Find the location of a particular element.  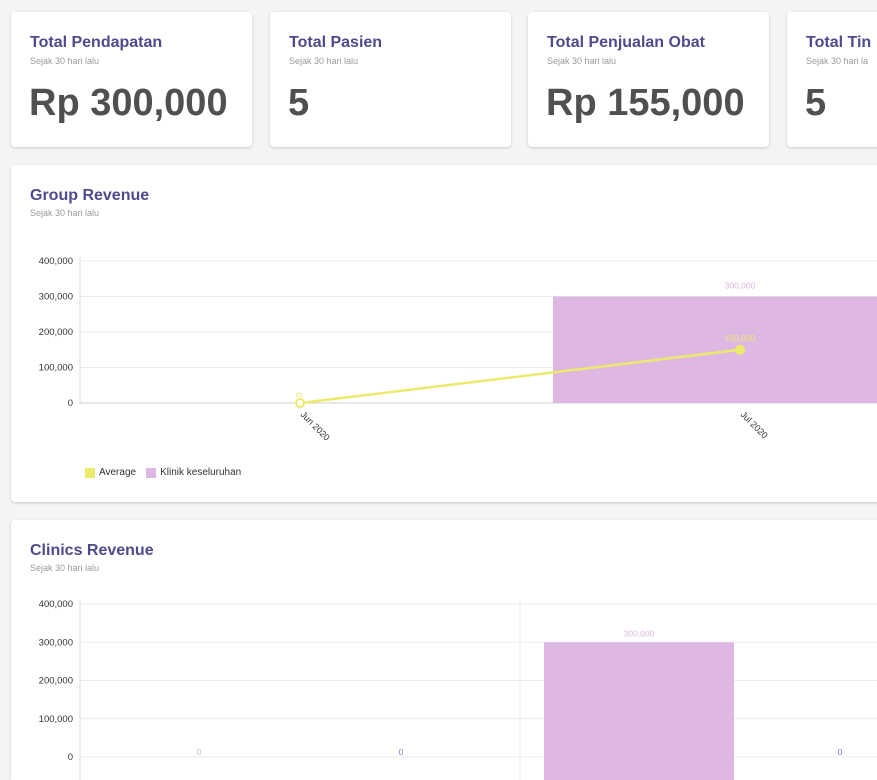

chart-title: Clinics Revenue is located at coordinates (92, 550).